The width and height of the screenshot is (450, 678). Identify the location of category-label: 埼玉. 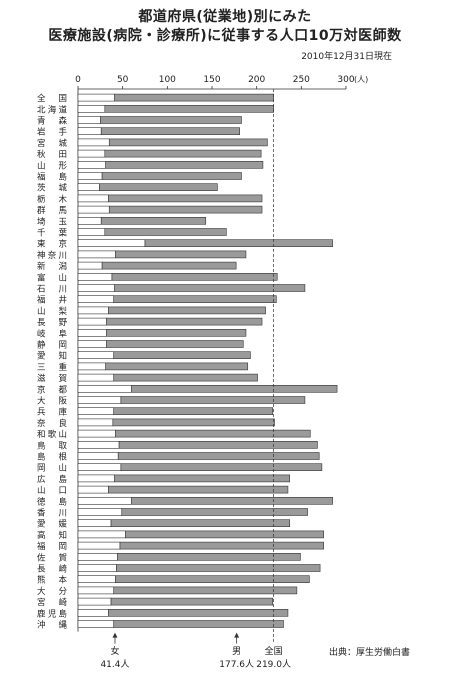
(52, 221).